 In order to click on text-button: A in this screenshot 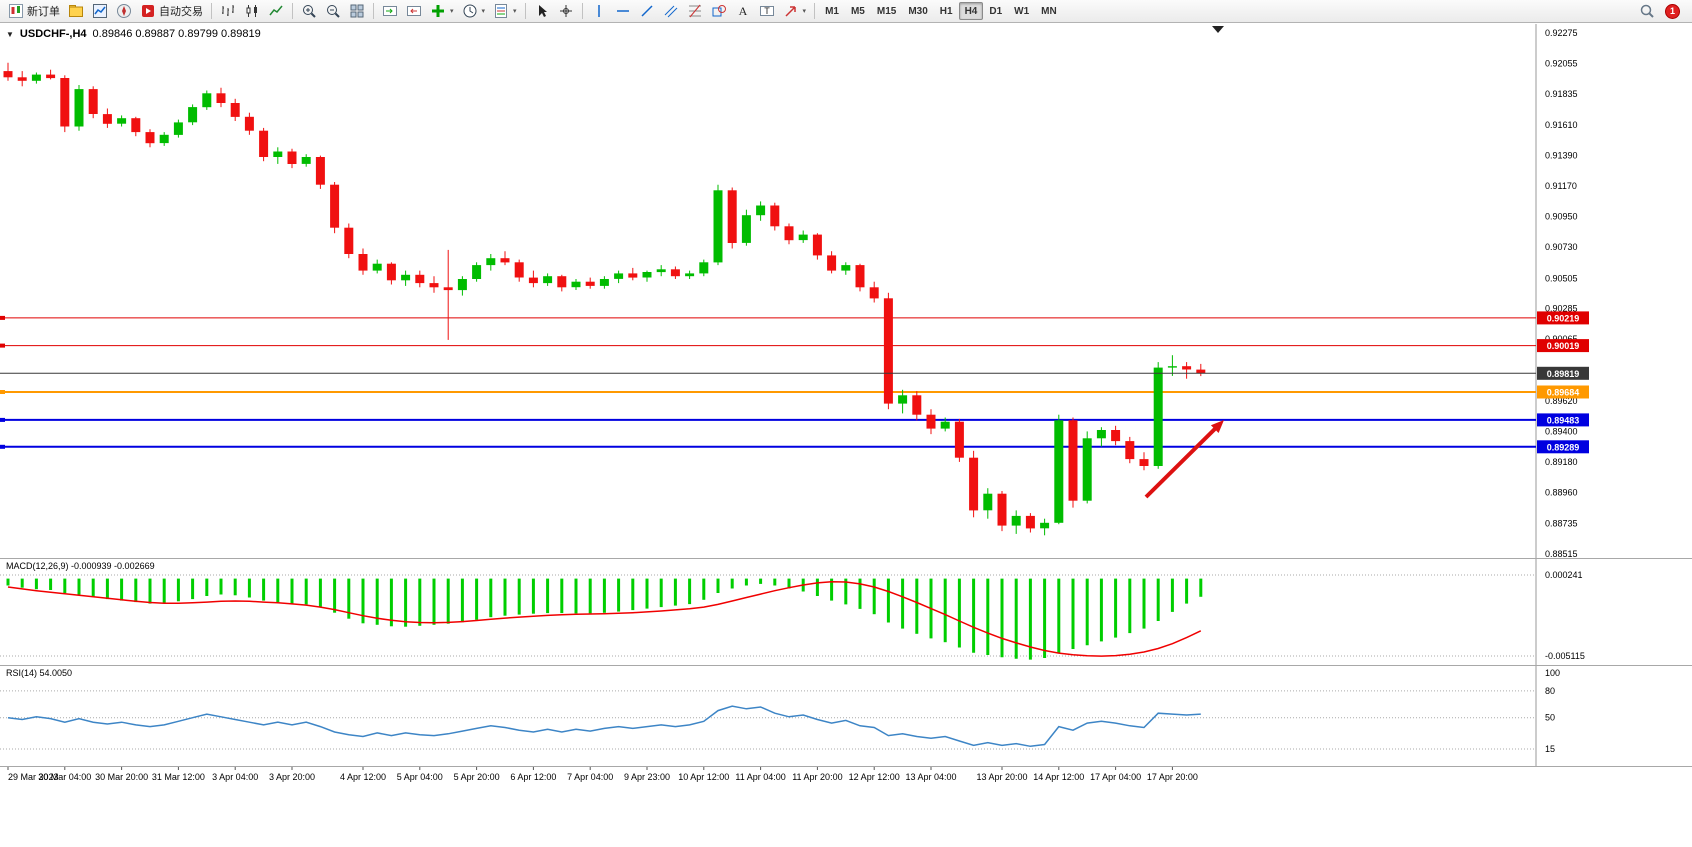, I will do `click(743, 11)`.